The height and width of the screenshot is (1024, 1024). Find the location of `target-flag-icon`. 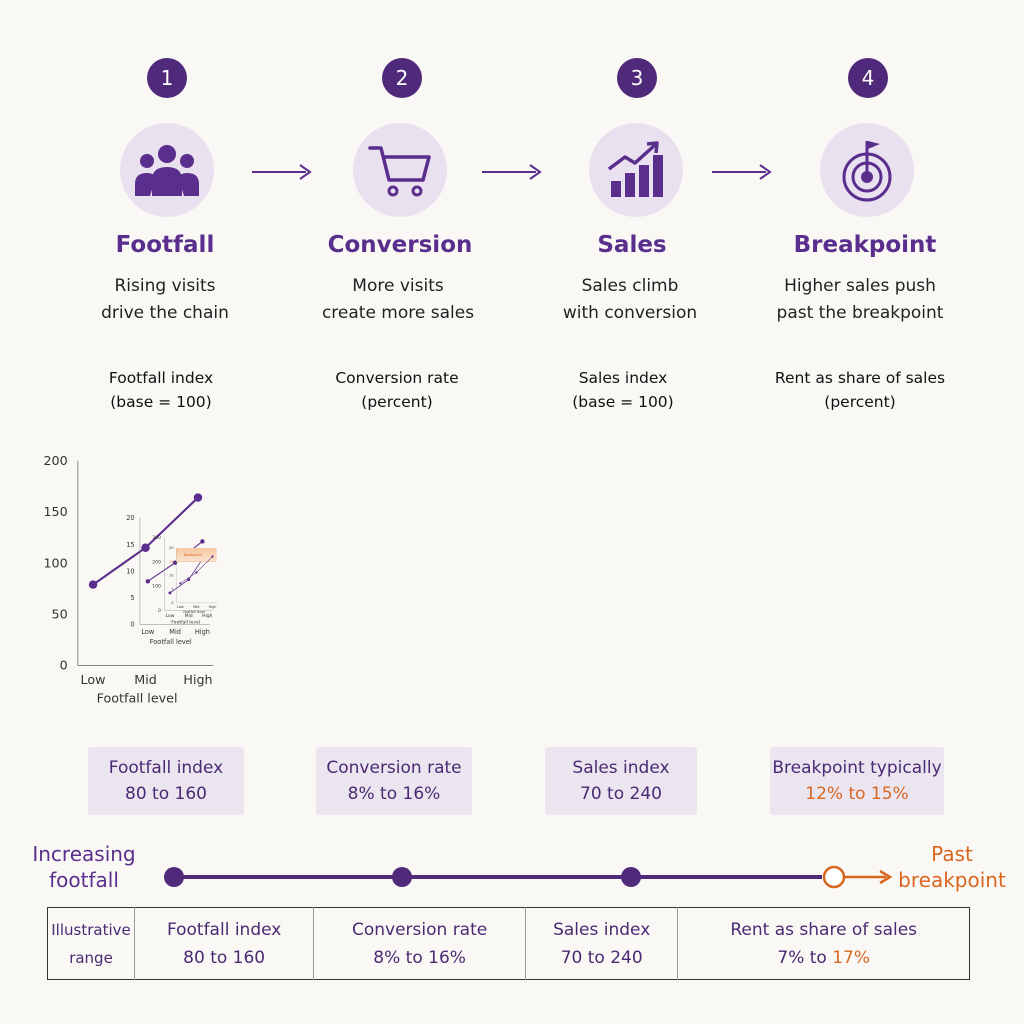

target-flag-icon is located at coordinates (867, 171).